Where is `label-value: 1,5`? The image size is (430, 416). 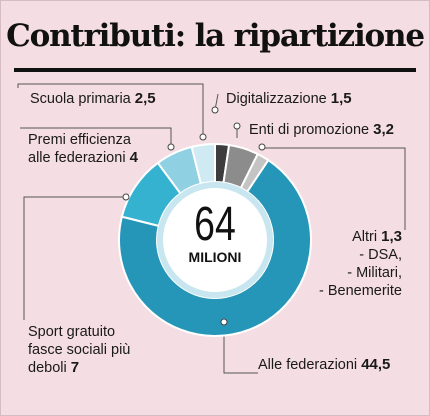 label-value: 1,5 is located at coordinates (341, 98).